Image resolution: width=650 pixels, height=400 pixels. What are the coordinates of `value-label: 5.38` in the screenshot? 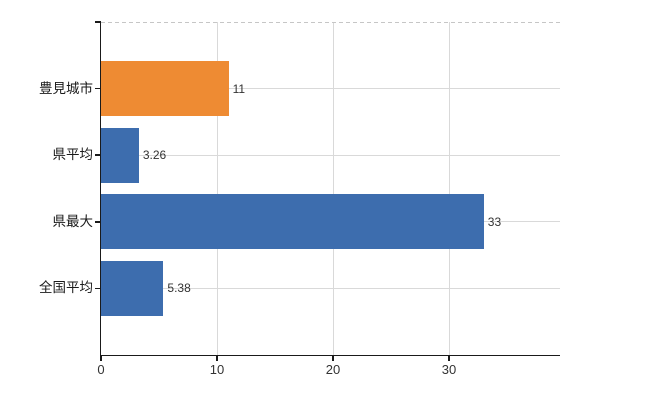 It's located at (179, 288).